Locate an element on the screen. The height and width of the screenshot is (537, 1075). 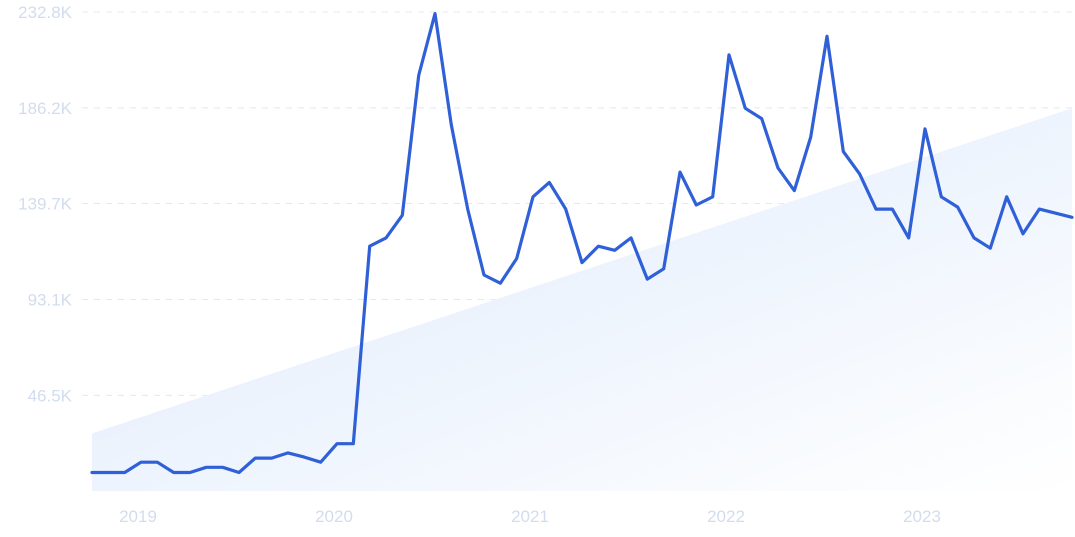
x-axis-labels: 2019 2020 2021 2022 2023 is located at coordinates (530, 516).